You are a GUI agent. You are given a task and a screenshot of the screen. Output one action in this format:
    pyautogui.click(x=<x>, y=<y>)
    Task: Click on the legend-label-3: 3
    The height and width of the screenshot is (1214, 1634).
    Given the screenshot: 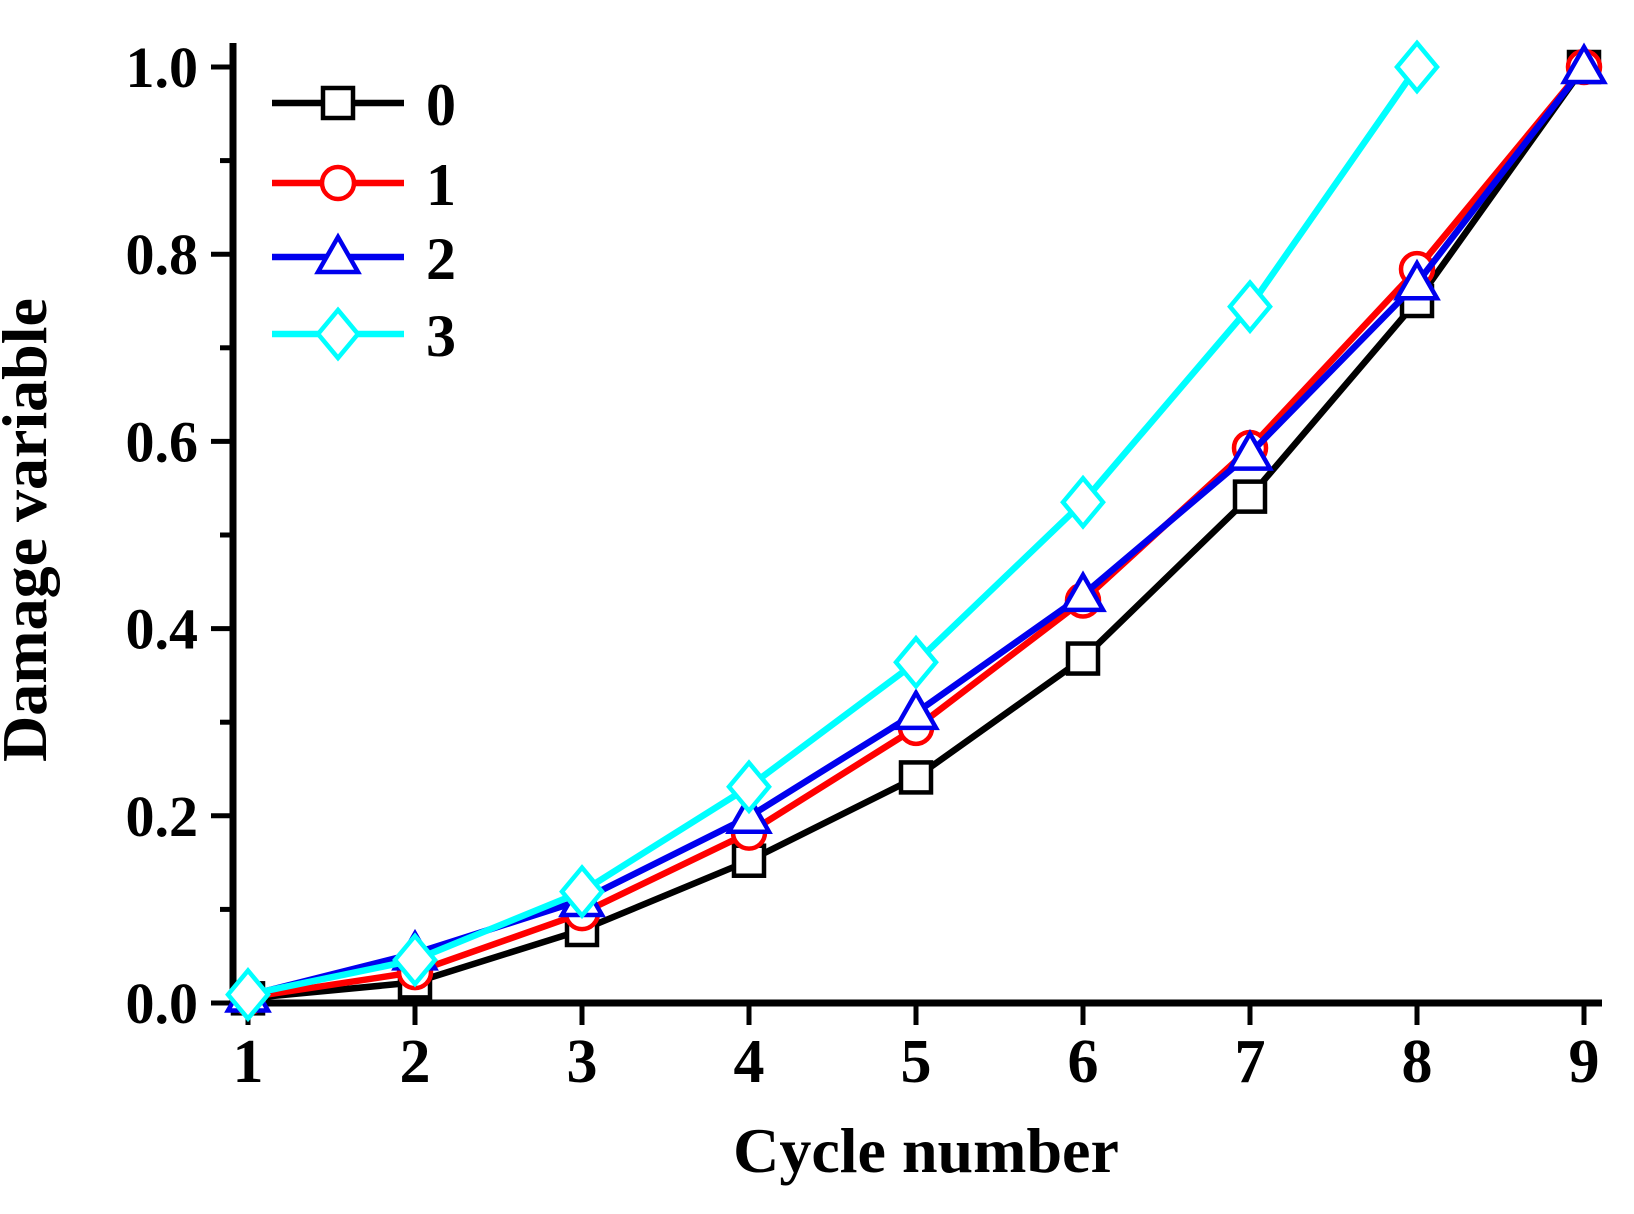 What is the action you would take?
    pyautogui.click(x=441, y=336)
    